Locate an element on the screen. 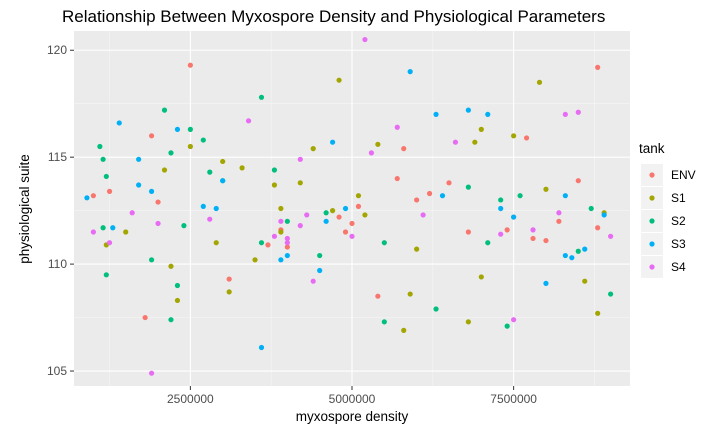 The width and height of the screenshot is (715, 436). legend-item-s2: S2 is located at coordinates (663, 221).